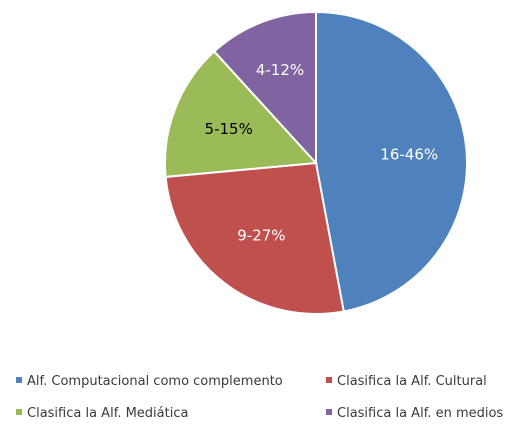  Describe the element at coordinates (420, 413) in the screenshot. I see `legend-label-4: Clasifica la Alf. en medios` at that location.